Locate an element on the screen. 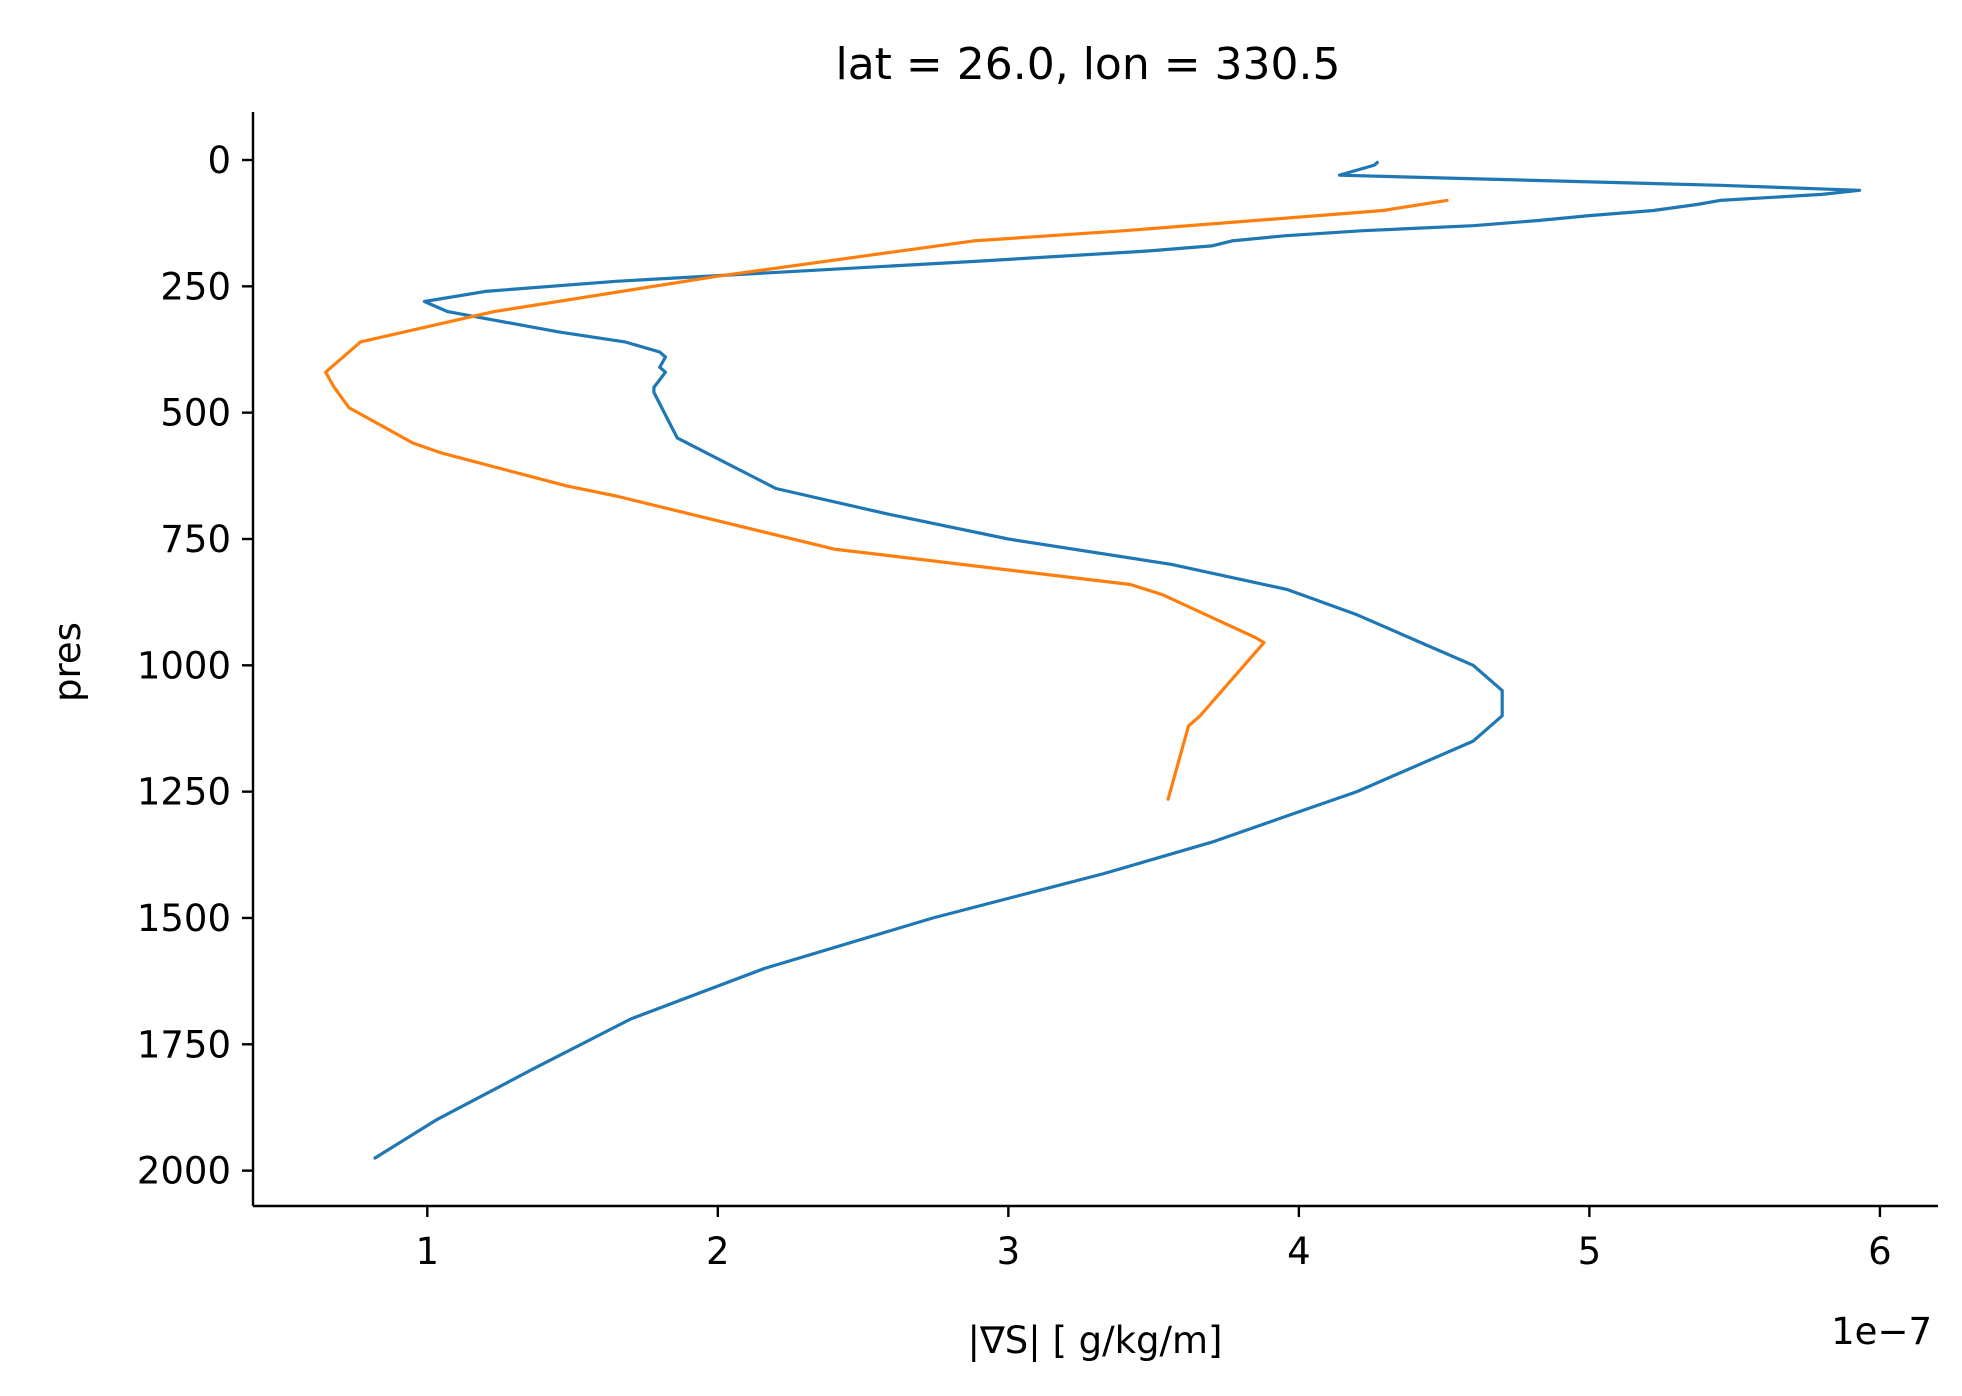 This screenshot has height=1396, width=1962. y-tick-label: 2000 is located at coordinates (184, 1171).